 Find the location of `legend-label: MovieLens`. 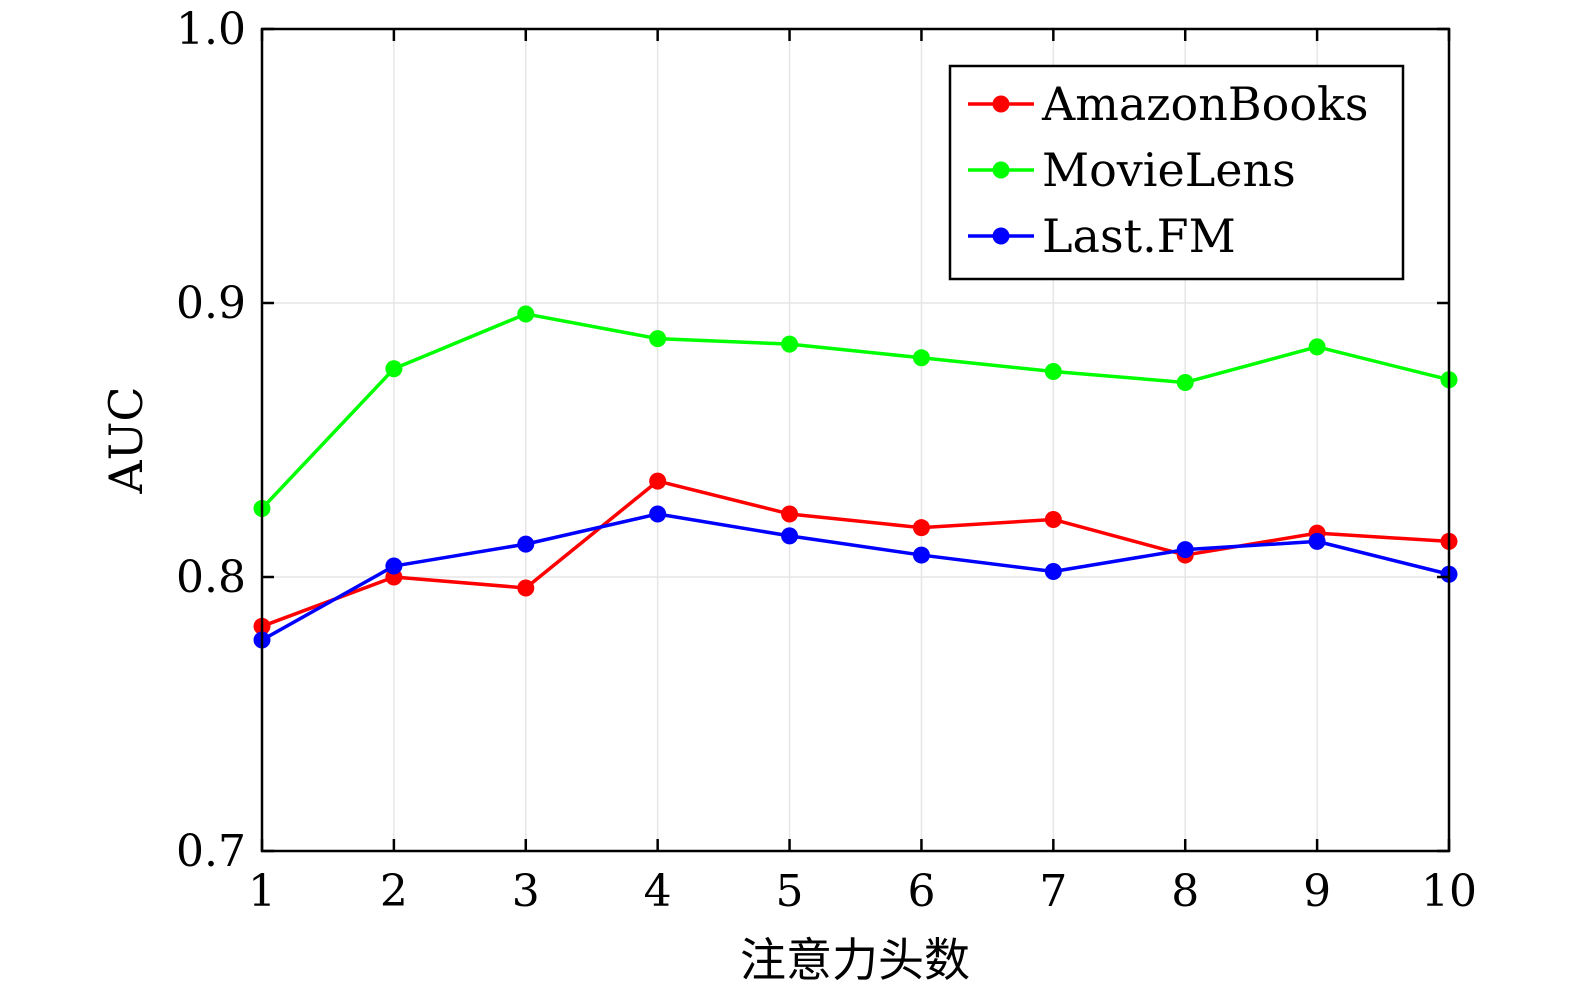

legend-label: MovieLens is located at coordinates (1169, 170).